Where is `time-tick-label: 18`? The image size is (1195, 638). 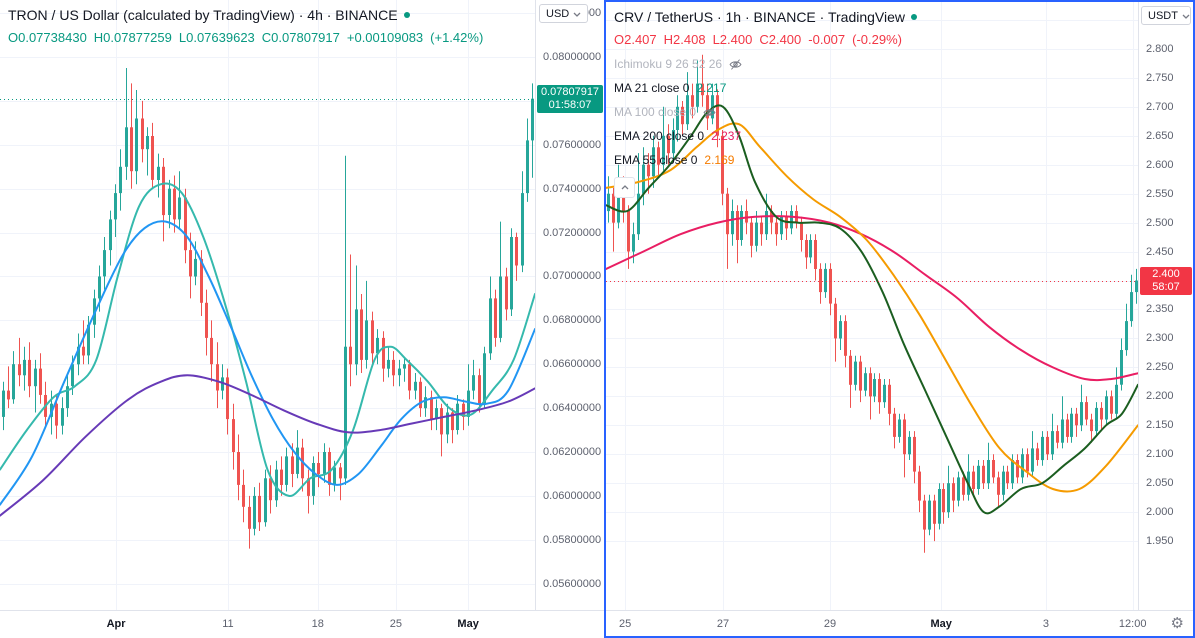 time-tick-label: 18 is located at coordinates (317, 624).